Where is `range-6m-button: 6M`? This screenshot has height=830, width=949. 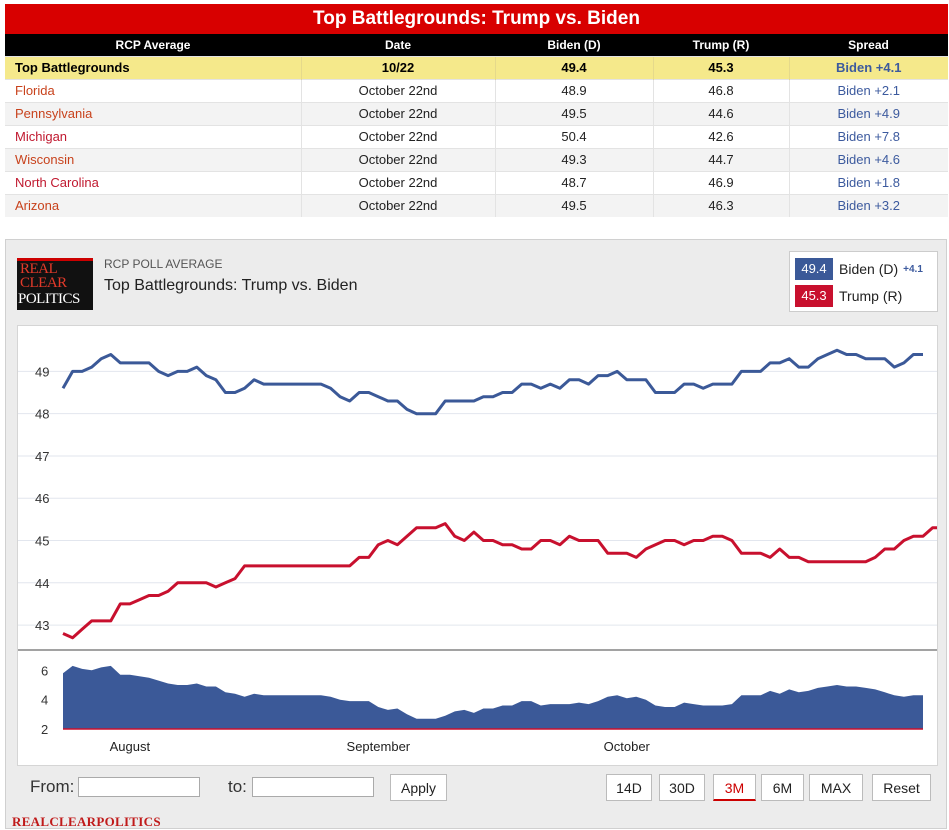 range-6m-button: 6M is located at coordinates (782, 787).